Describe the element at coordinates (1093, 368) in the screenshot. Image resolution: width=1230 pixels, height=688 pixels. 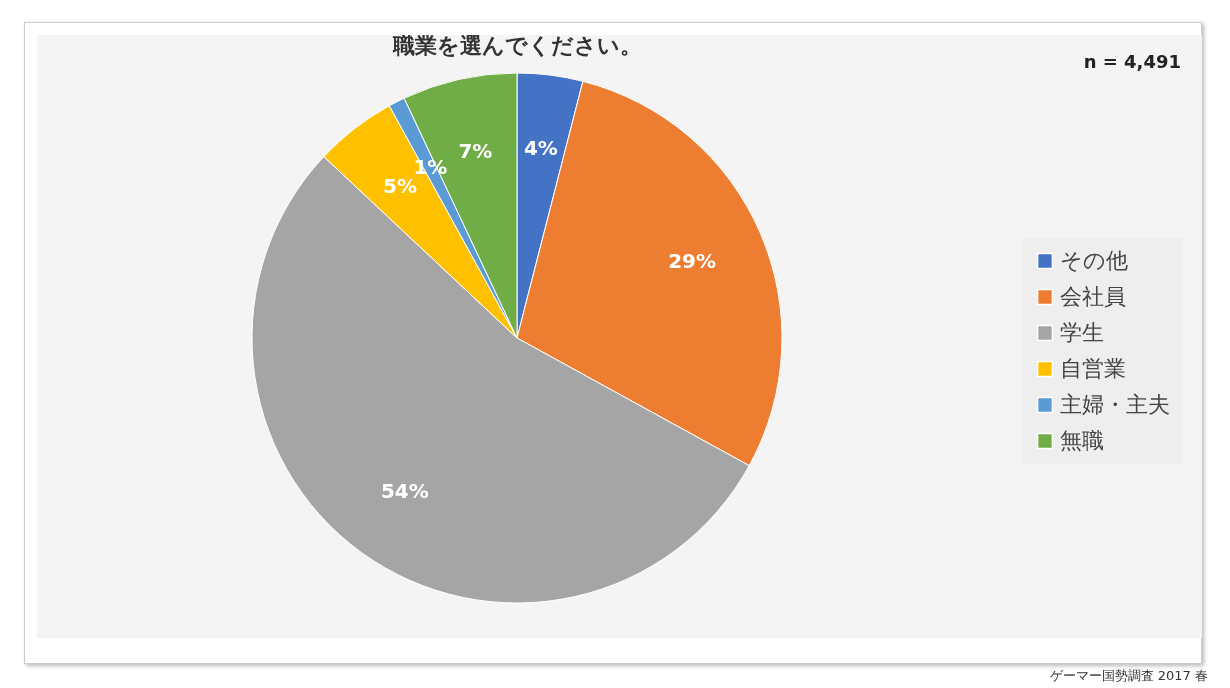
I see `legend-label: 自営業` at that location.